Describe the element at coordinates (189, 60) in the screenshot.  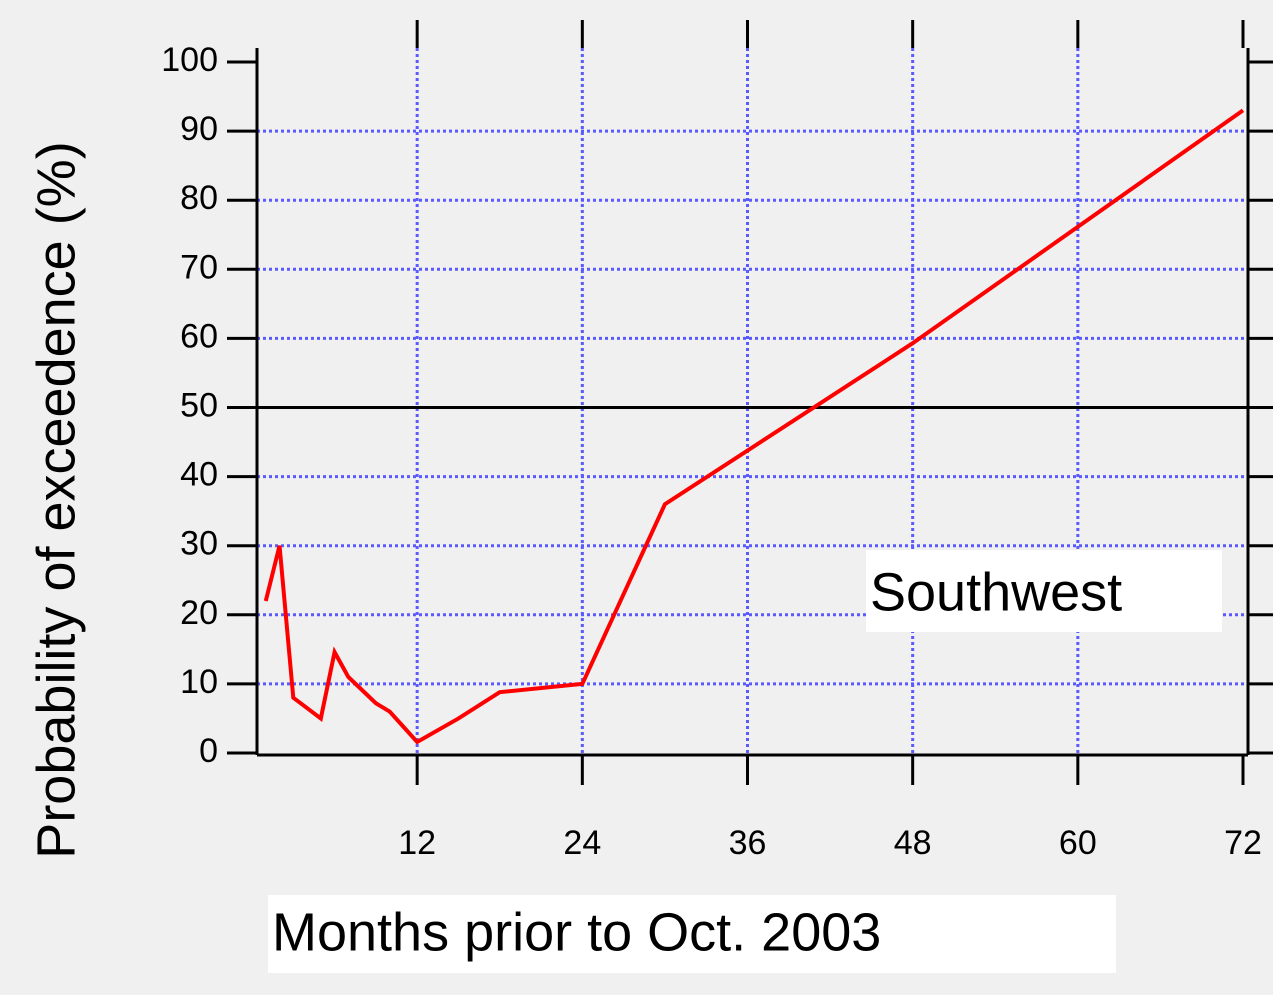
I see `y-tick-label: 100` at that location.